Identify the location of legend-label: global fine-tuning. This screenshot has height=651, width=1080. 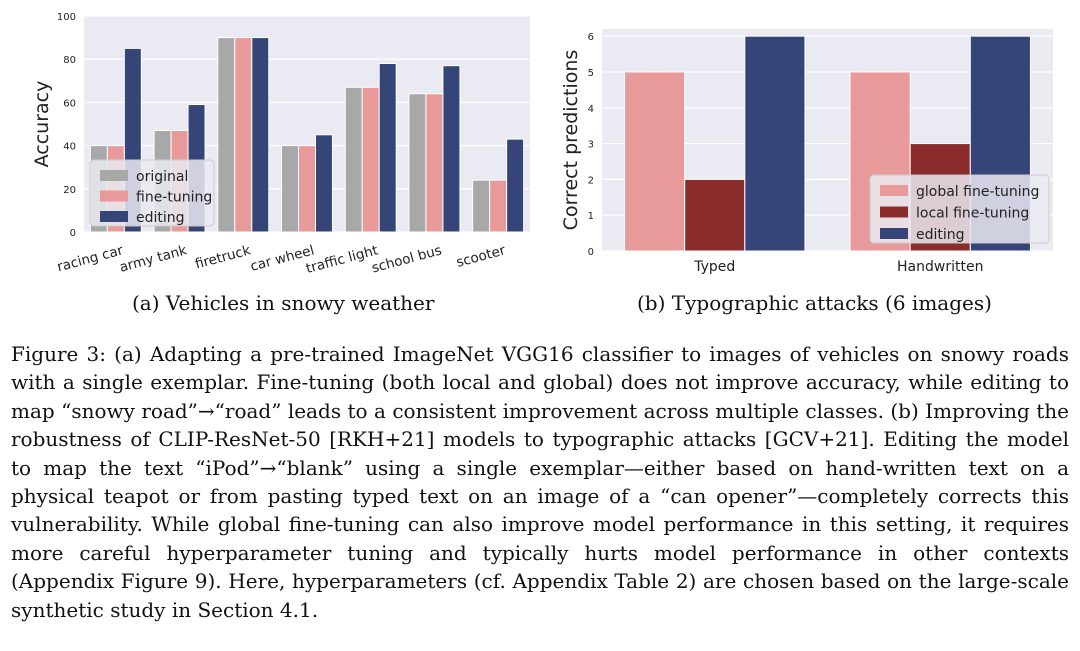
(977, 192).